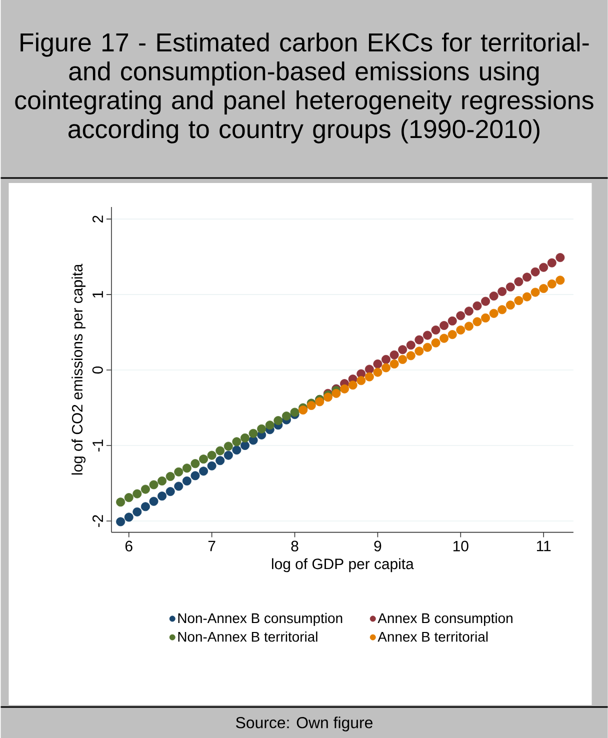  I want to click on x-tick-label: 9, so click(377, 546).